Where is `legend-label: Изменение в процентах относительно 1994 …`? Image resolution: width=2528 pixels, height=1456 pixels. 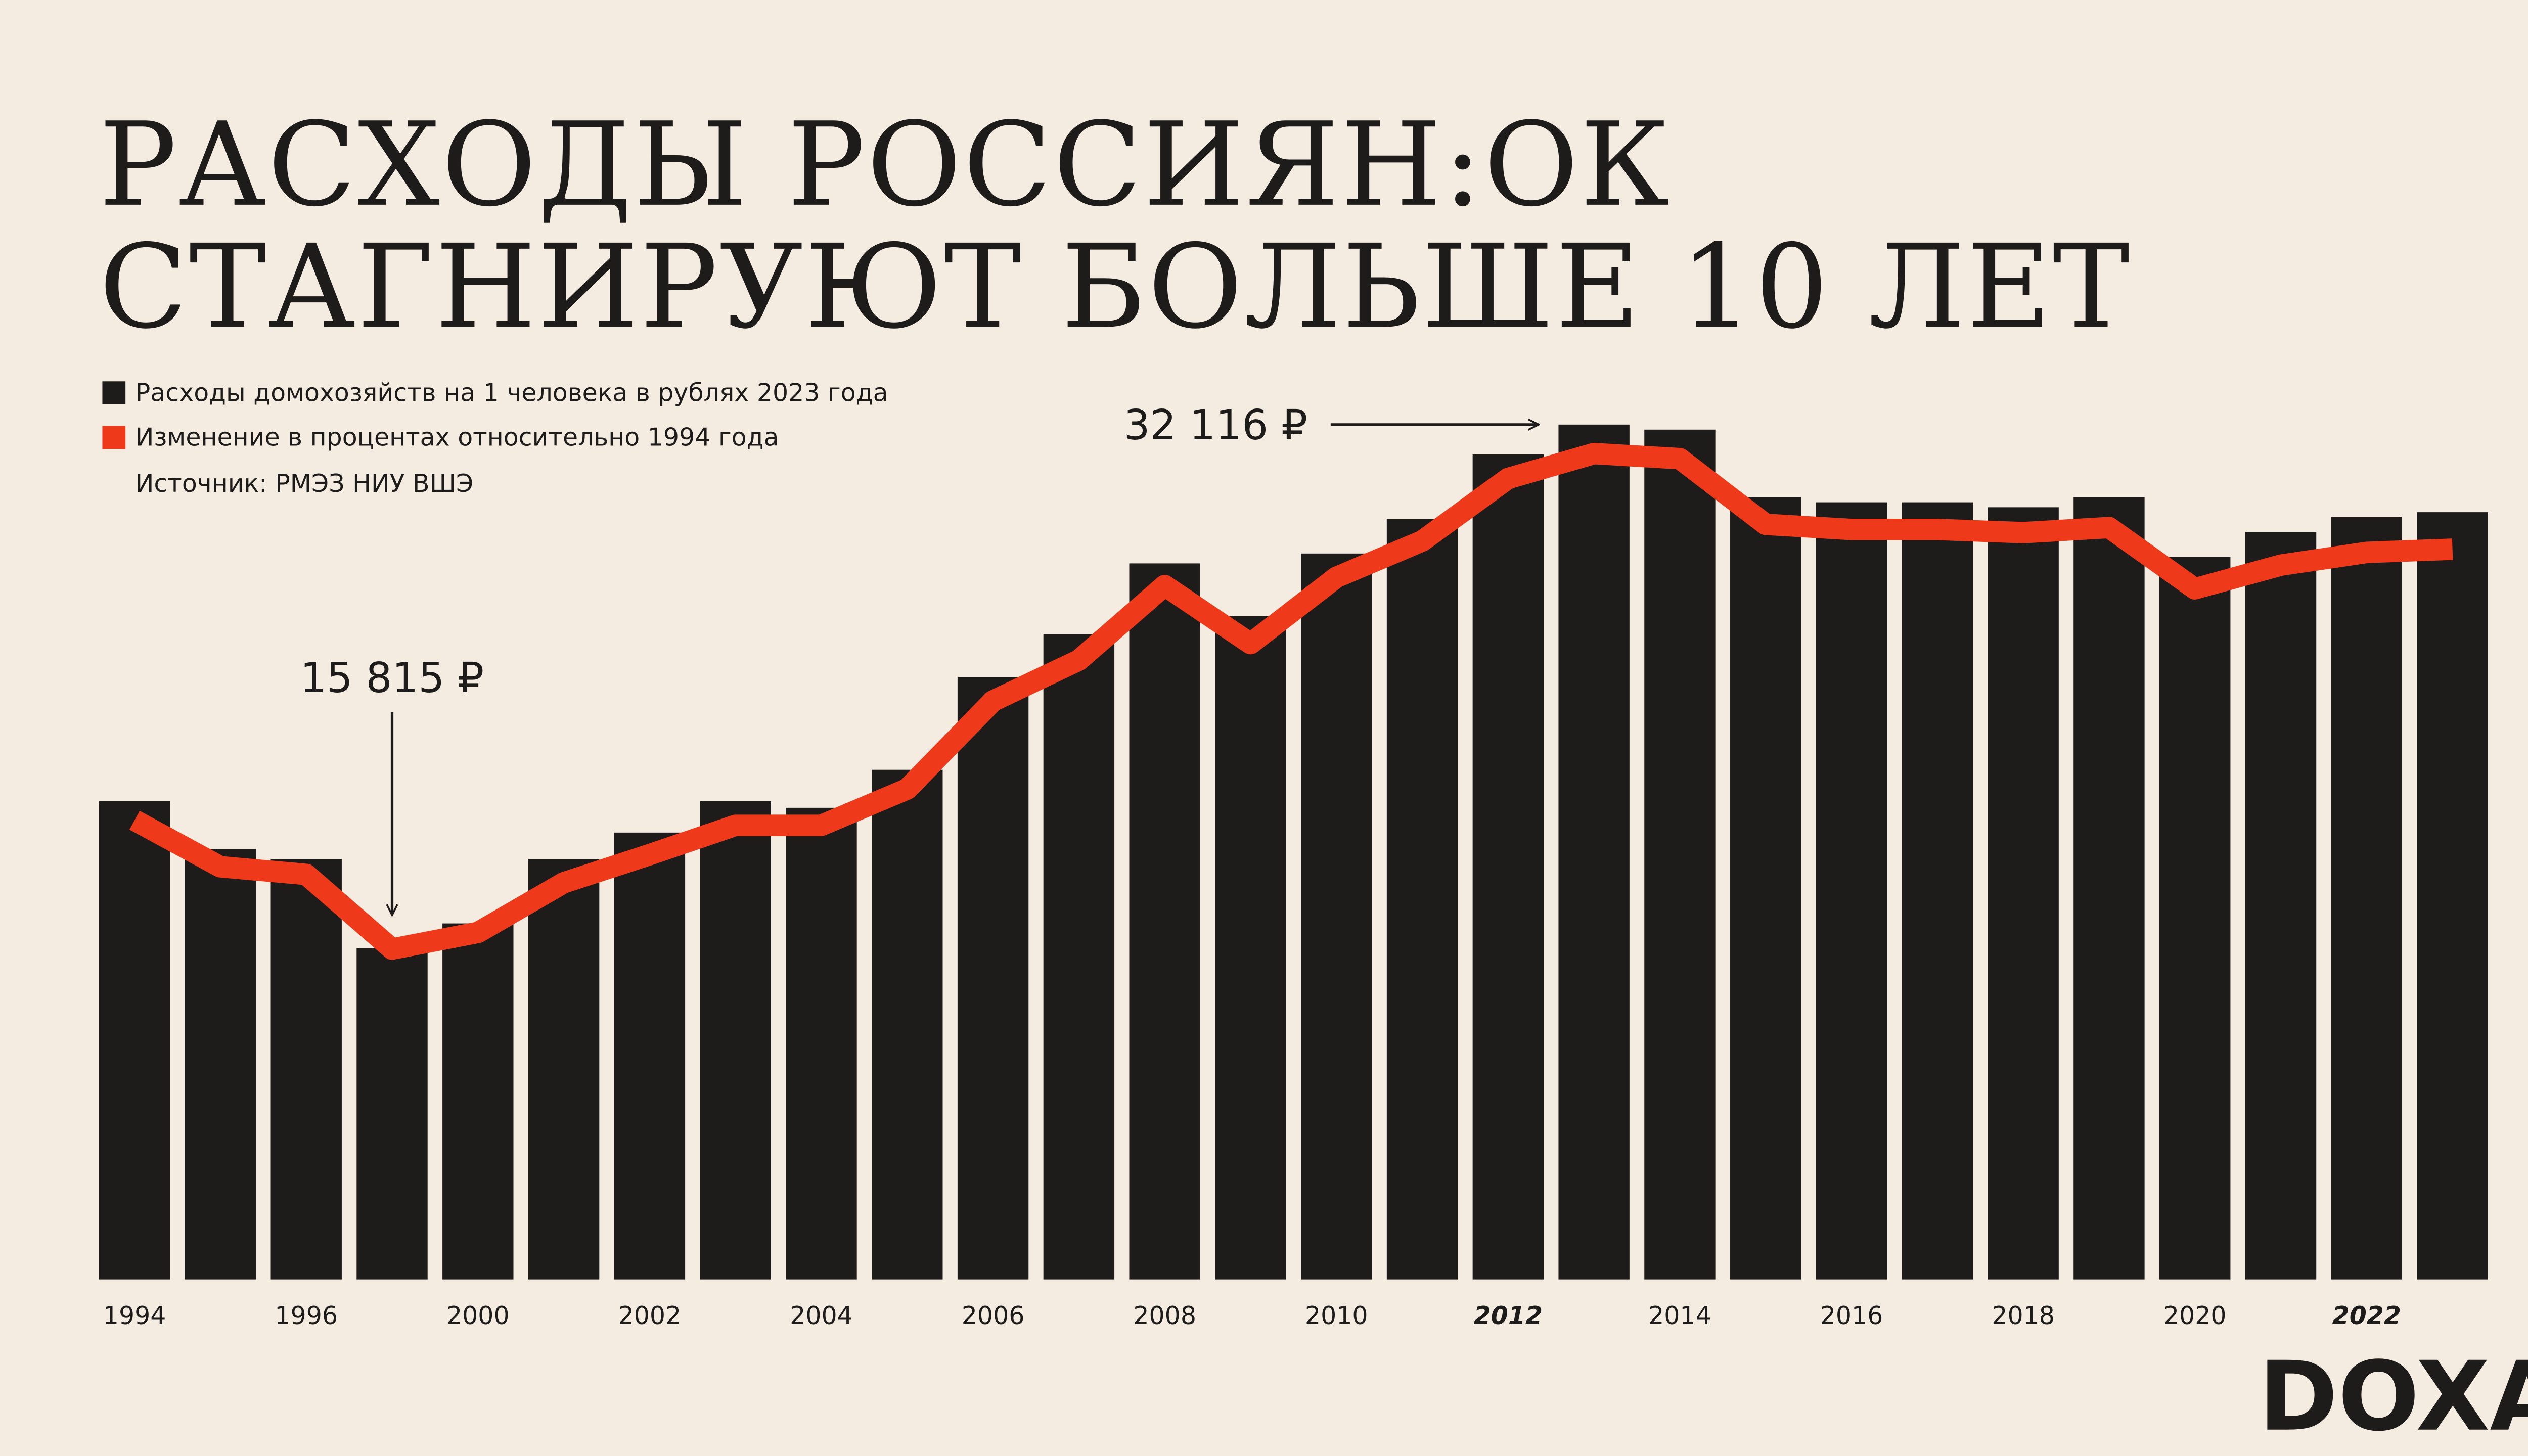
legend-label: Изменение в процентах относительно 1994 … is located at coordinates (458, 437).